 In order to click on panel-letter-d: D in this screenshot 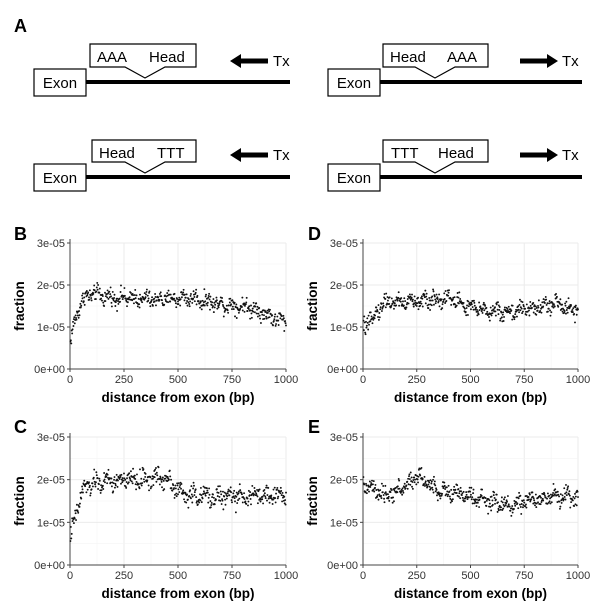, I will do `click(314, 234)`.